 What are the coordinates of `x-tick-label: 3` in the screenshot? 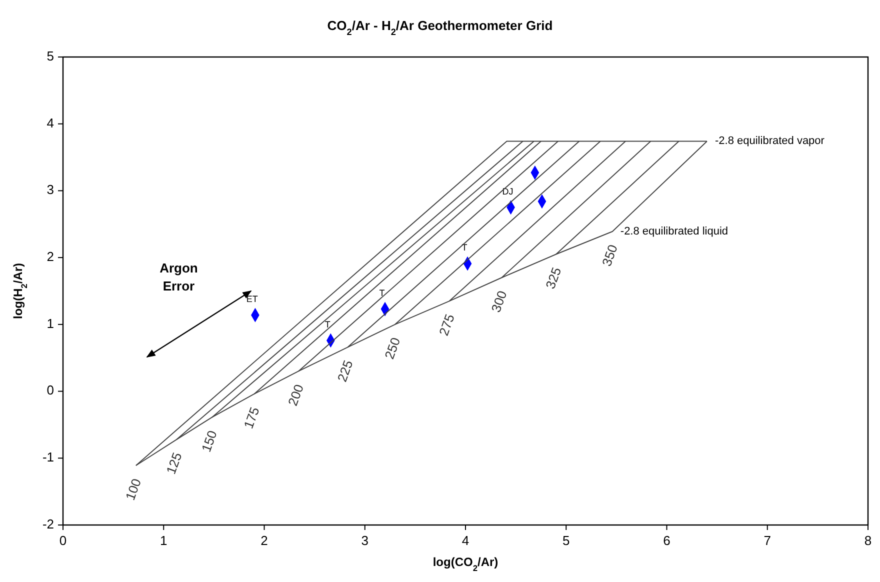 It's located at (364, 540).